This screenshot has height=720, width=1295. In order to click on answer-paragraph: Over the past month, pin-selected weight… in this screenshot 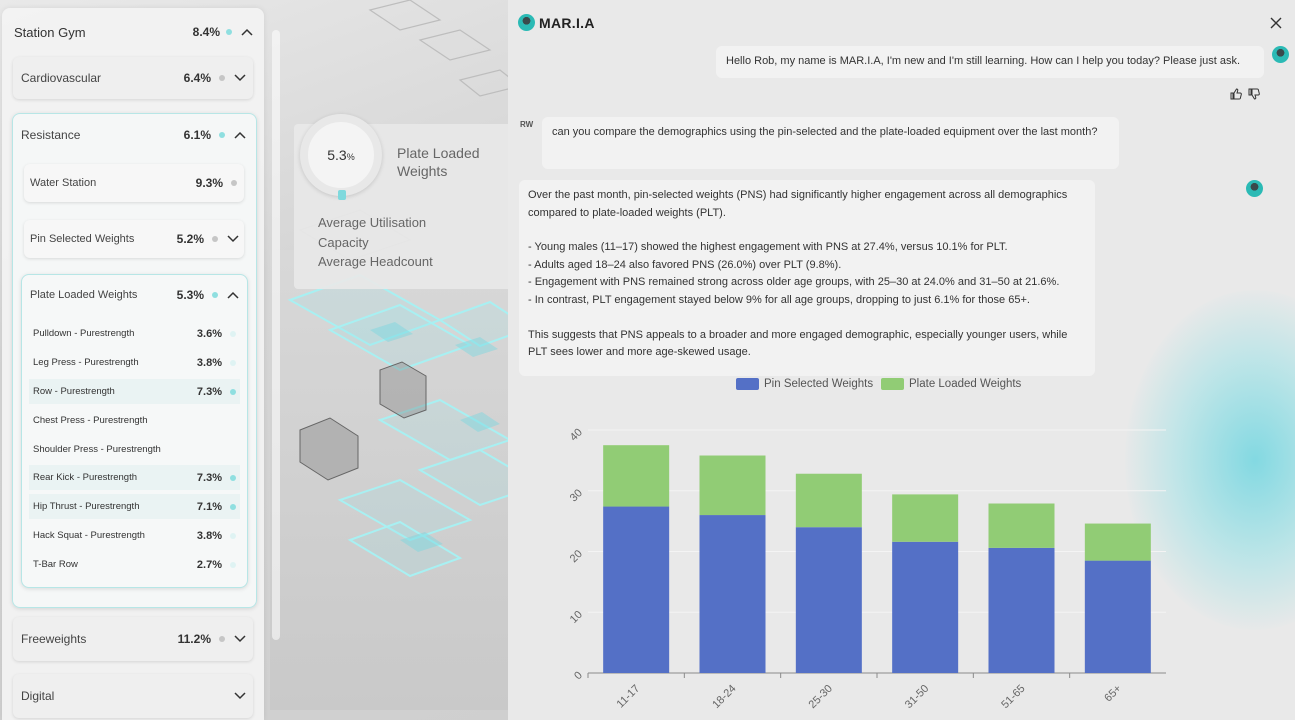, I will do `click(798, 204)`.